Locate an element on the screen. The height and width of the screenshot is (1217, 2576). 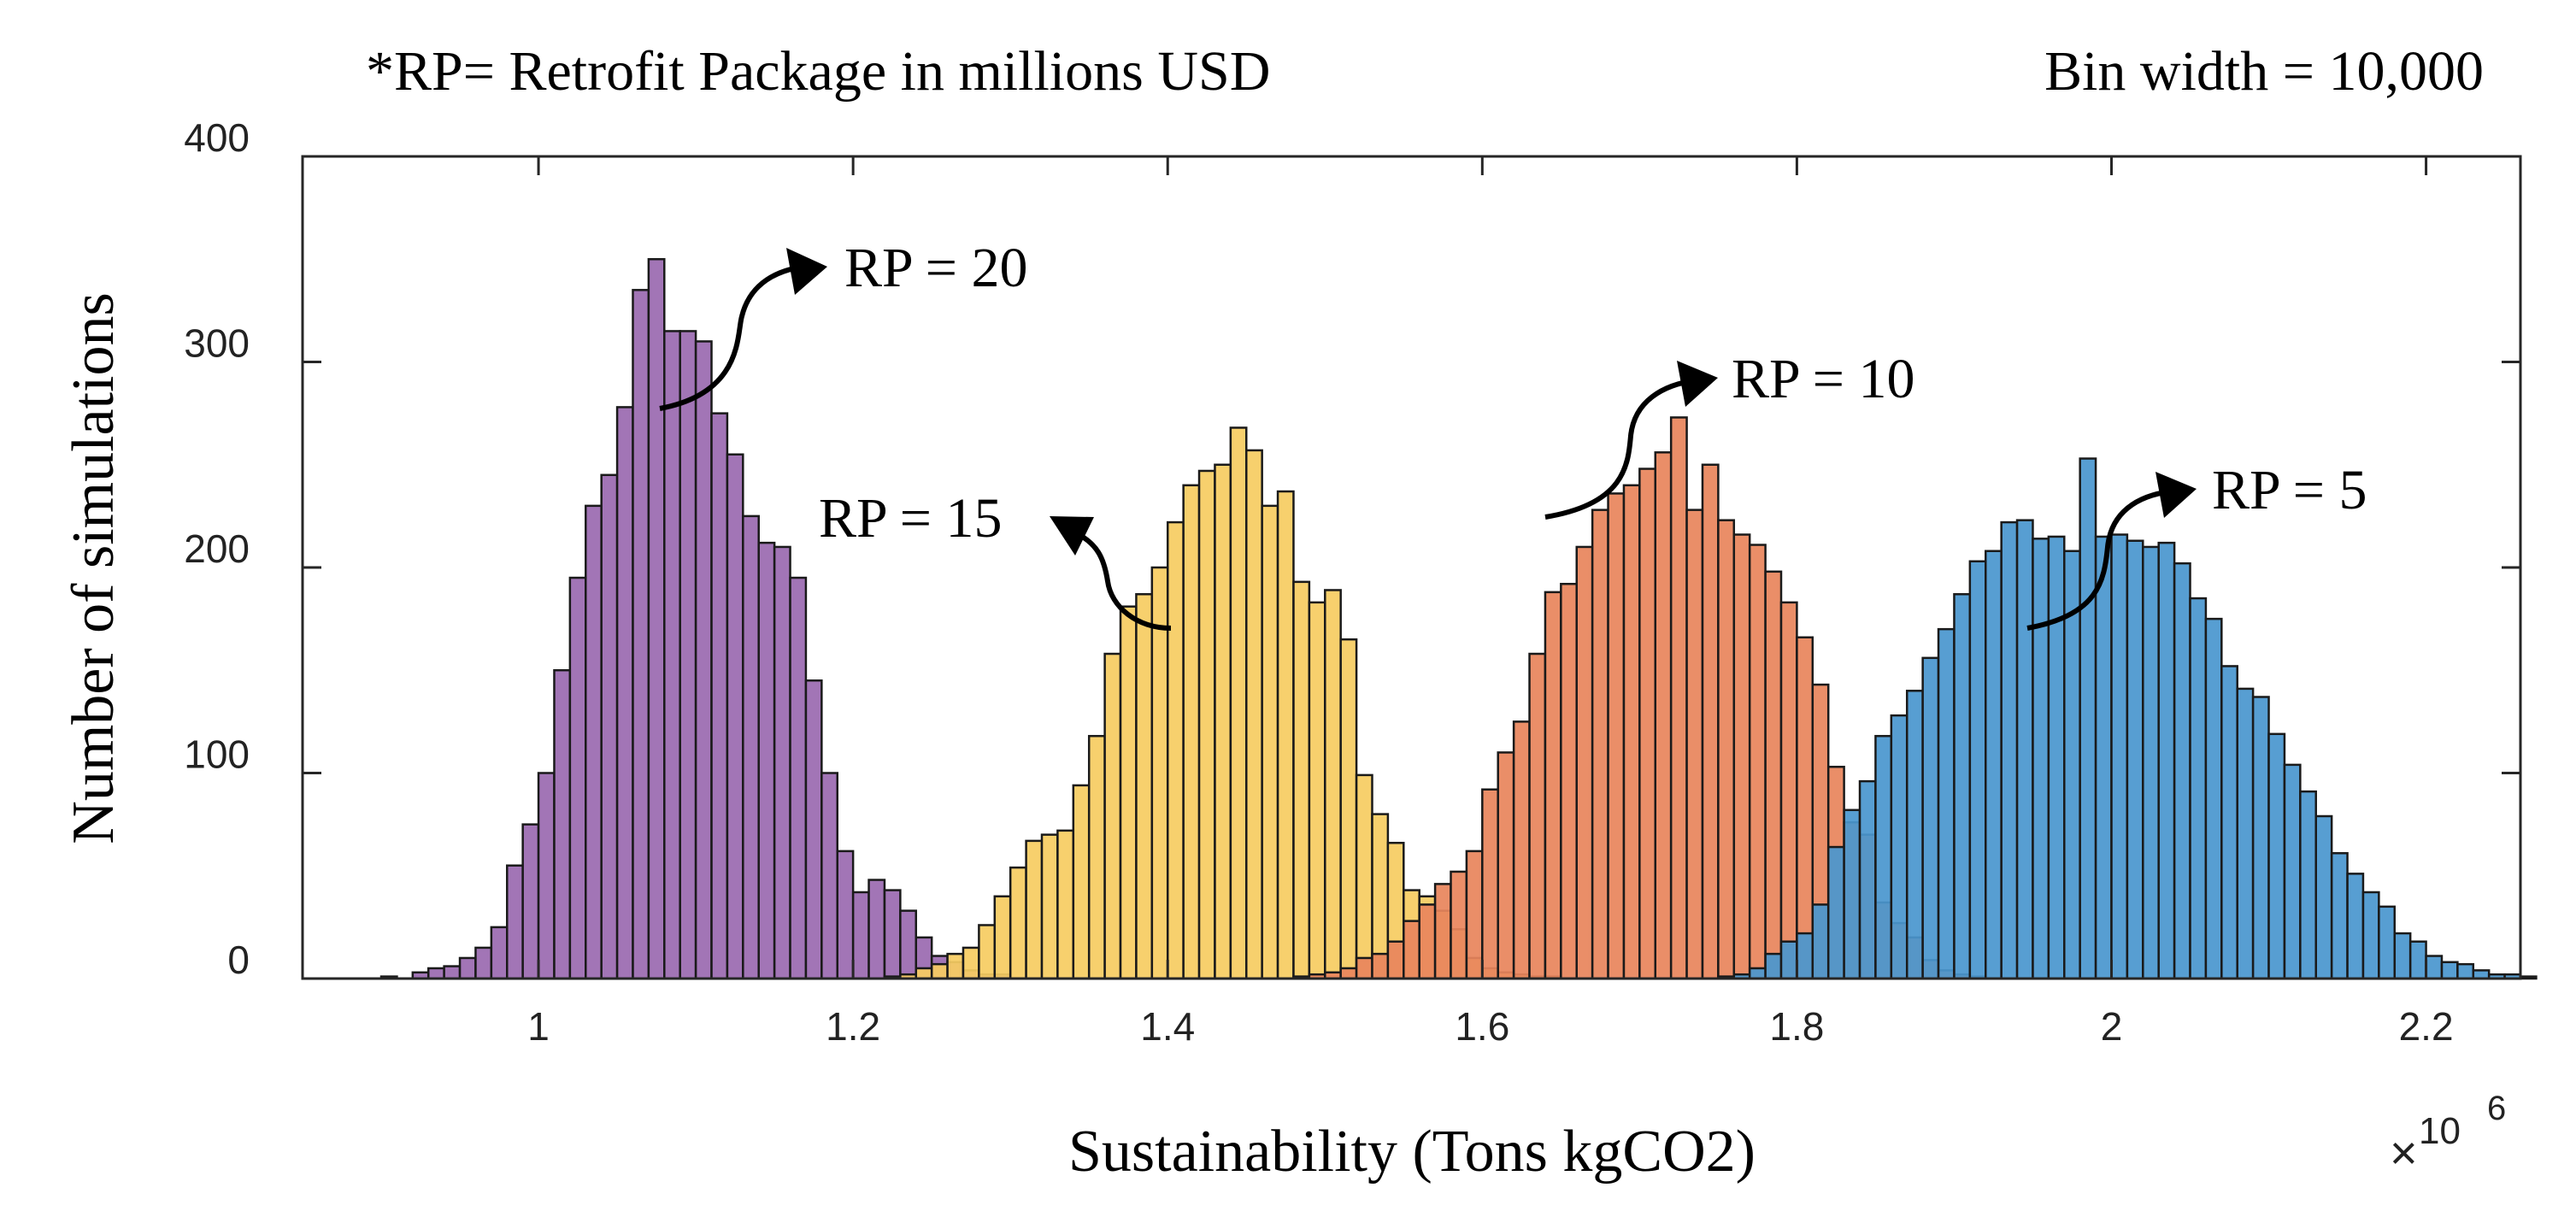
x-axis-label: Sustainability (Tons kgCO2) is located at coordinates (1412, 1152).